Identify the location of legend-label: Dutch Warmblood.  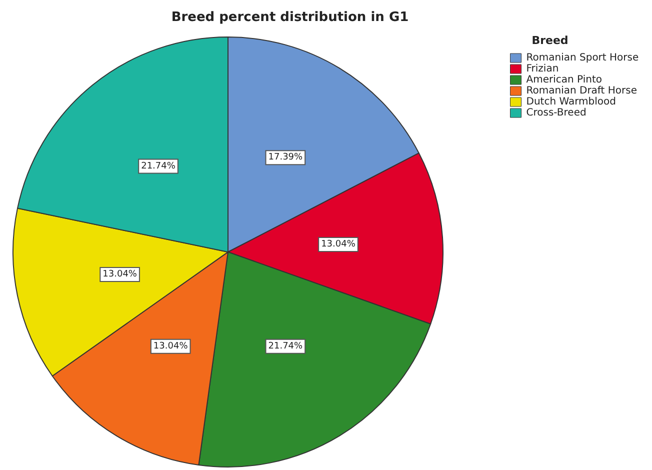
(571, 102).